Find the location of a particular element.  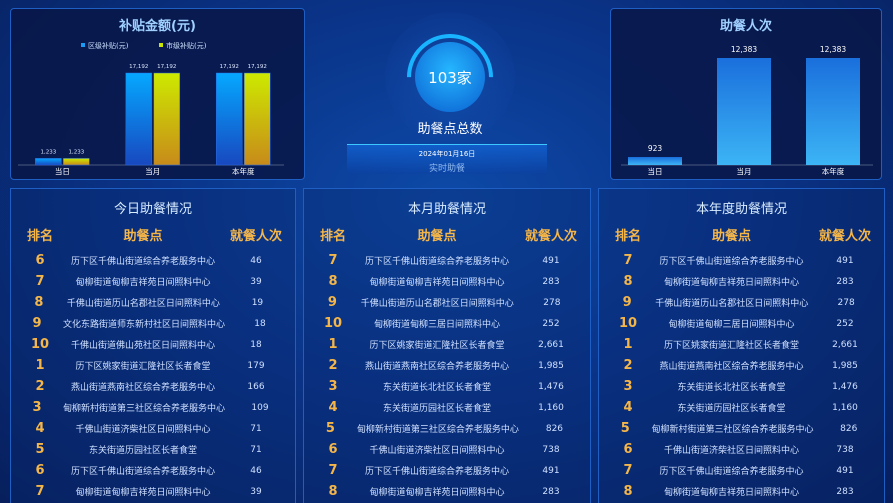

category-label: 当月 is located at coordinates (744, 171).